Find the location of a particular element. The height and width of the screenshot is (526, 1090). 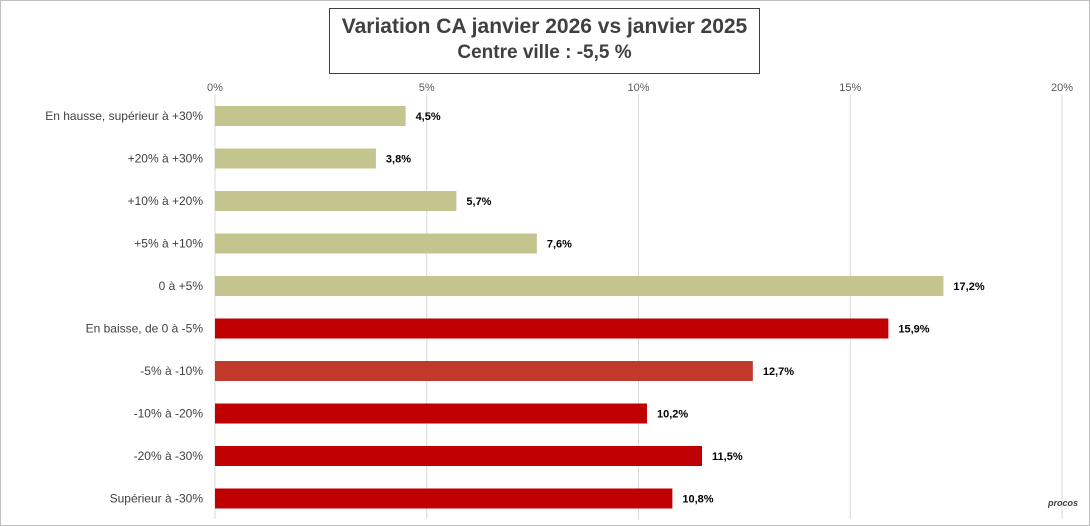

x-axis-ticks: 0% 5% 10% 15% 20% is located at coordinates (640, 88).